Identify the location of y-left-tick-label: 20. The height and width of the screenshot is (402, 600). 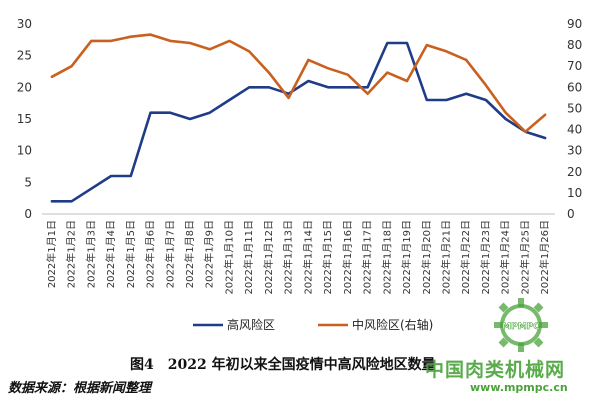
(24, 87).